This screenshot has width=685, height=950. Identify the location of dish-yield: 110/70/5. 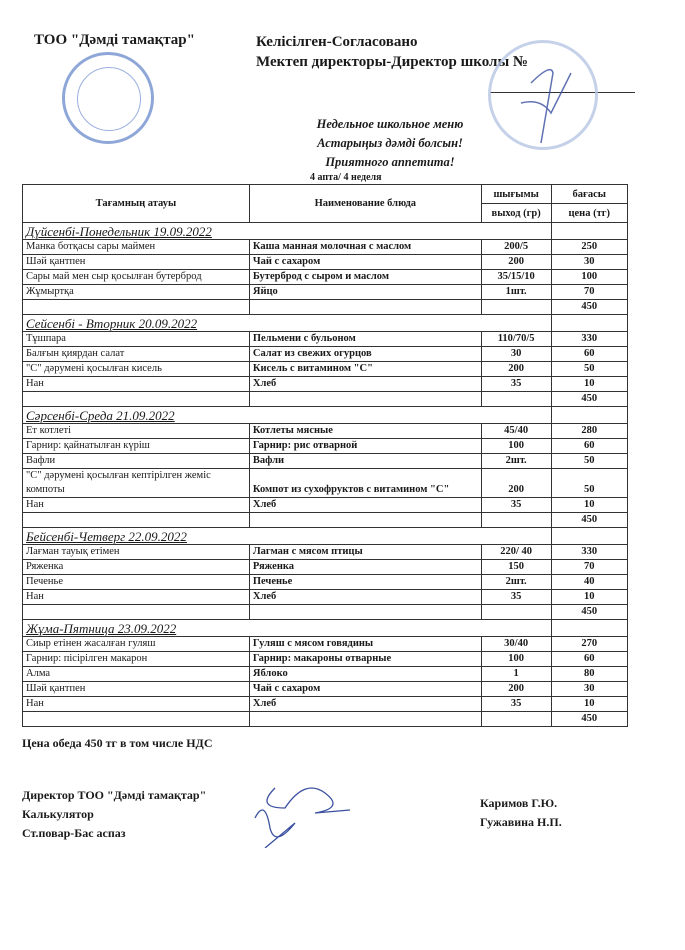
(516, 339).